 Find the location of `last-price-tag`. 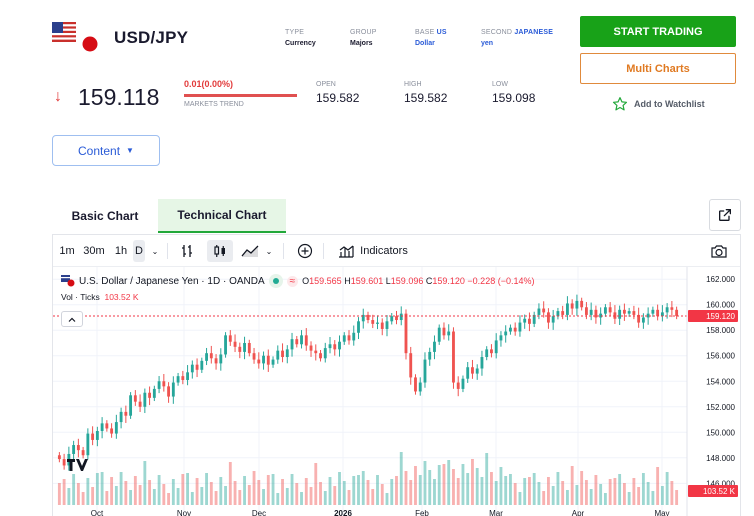

last-price-tag is located at coordinates (713, 315).